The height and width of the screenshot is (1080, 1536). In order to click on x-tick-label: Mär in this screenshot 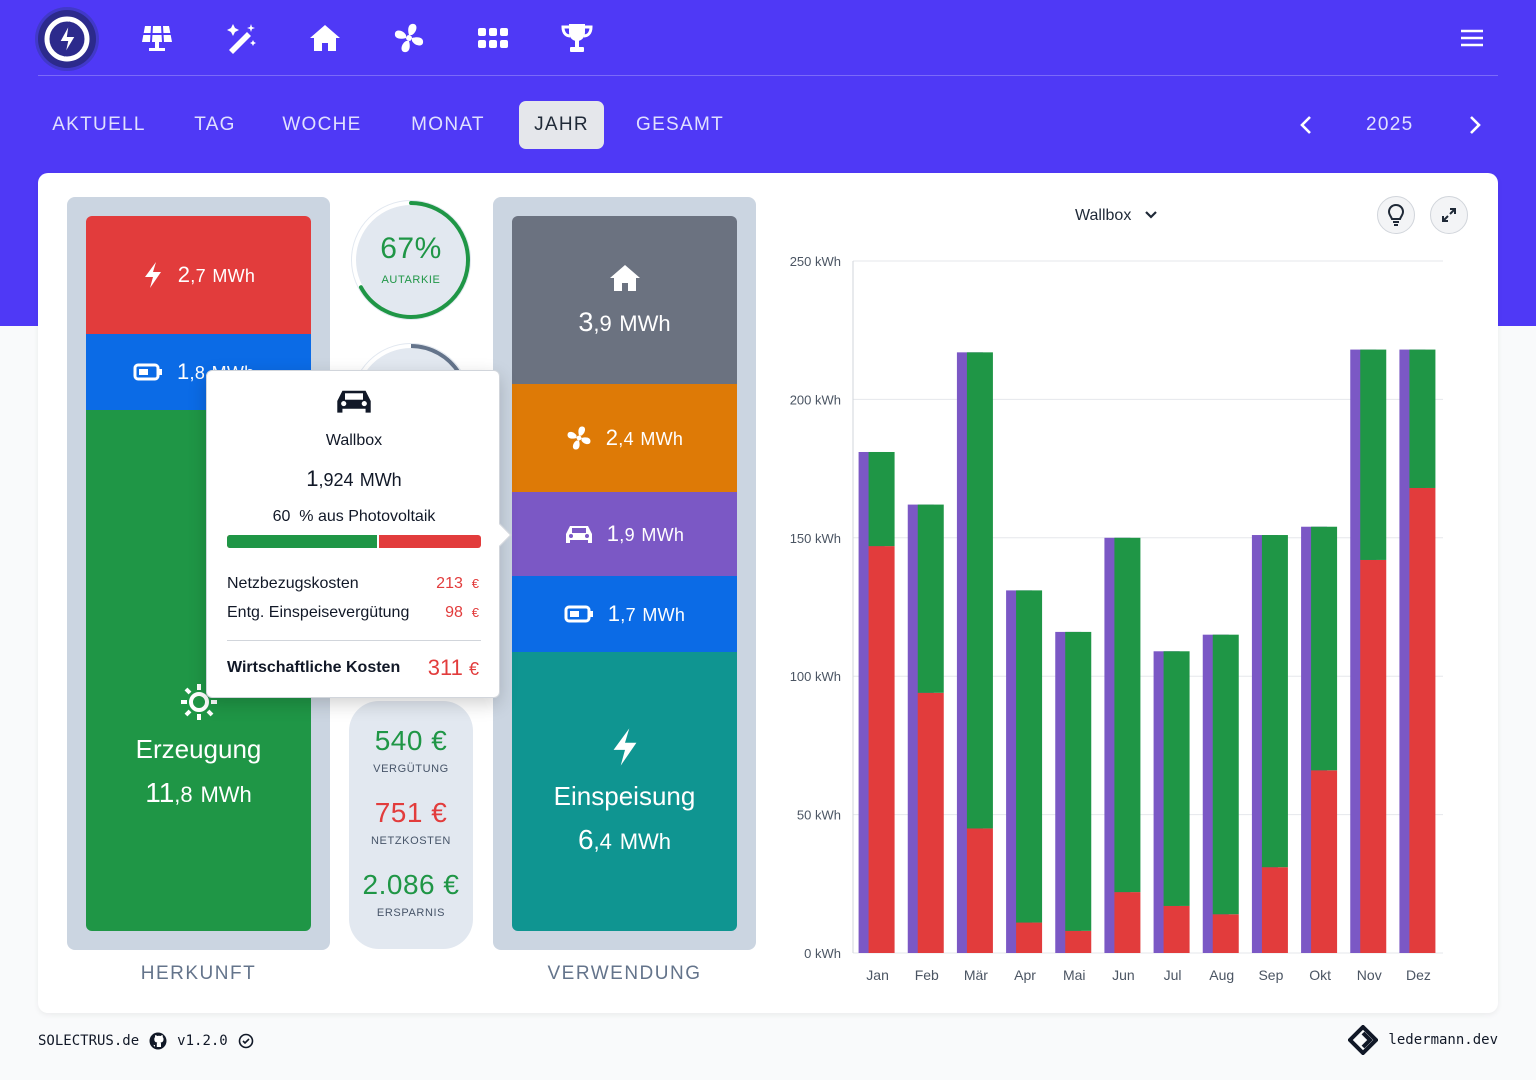, I will do `click(976, 975)`.